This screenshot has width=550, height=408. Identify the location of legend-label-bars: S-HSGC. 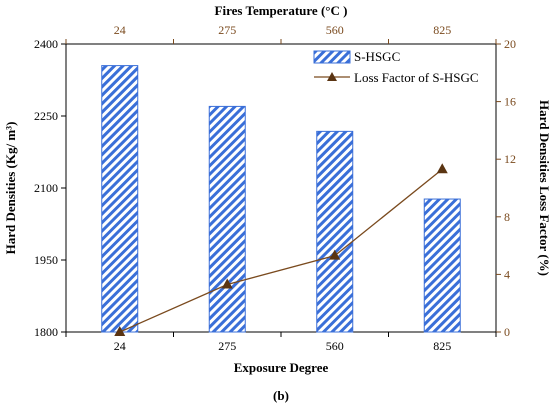
(377, 56).